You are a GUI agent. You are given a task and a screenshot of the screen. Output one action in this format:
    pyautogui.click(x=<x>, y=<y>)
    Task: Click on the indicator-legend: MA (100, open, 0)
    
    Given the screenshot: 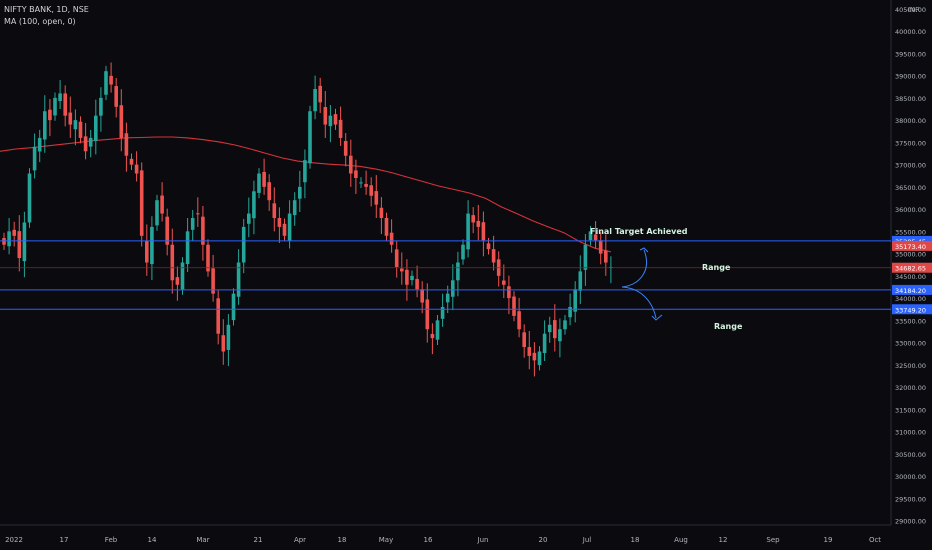 What is the action you would take?
    pyautogui.click(x=40, y=21)
    